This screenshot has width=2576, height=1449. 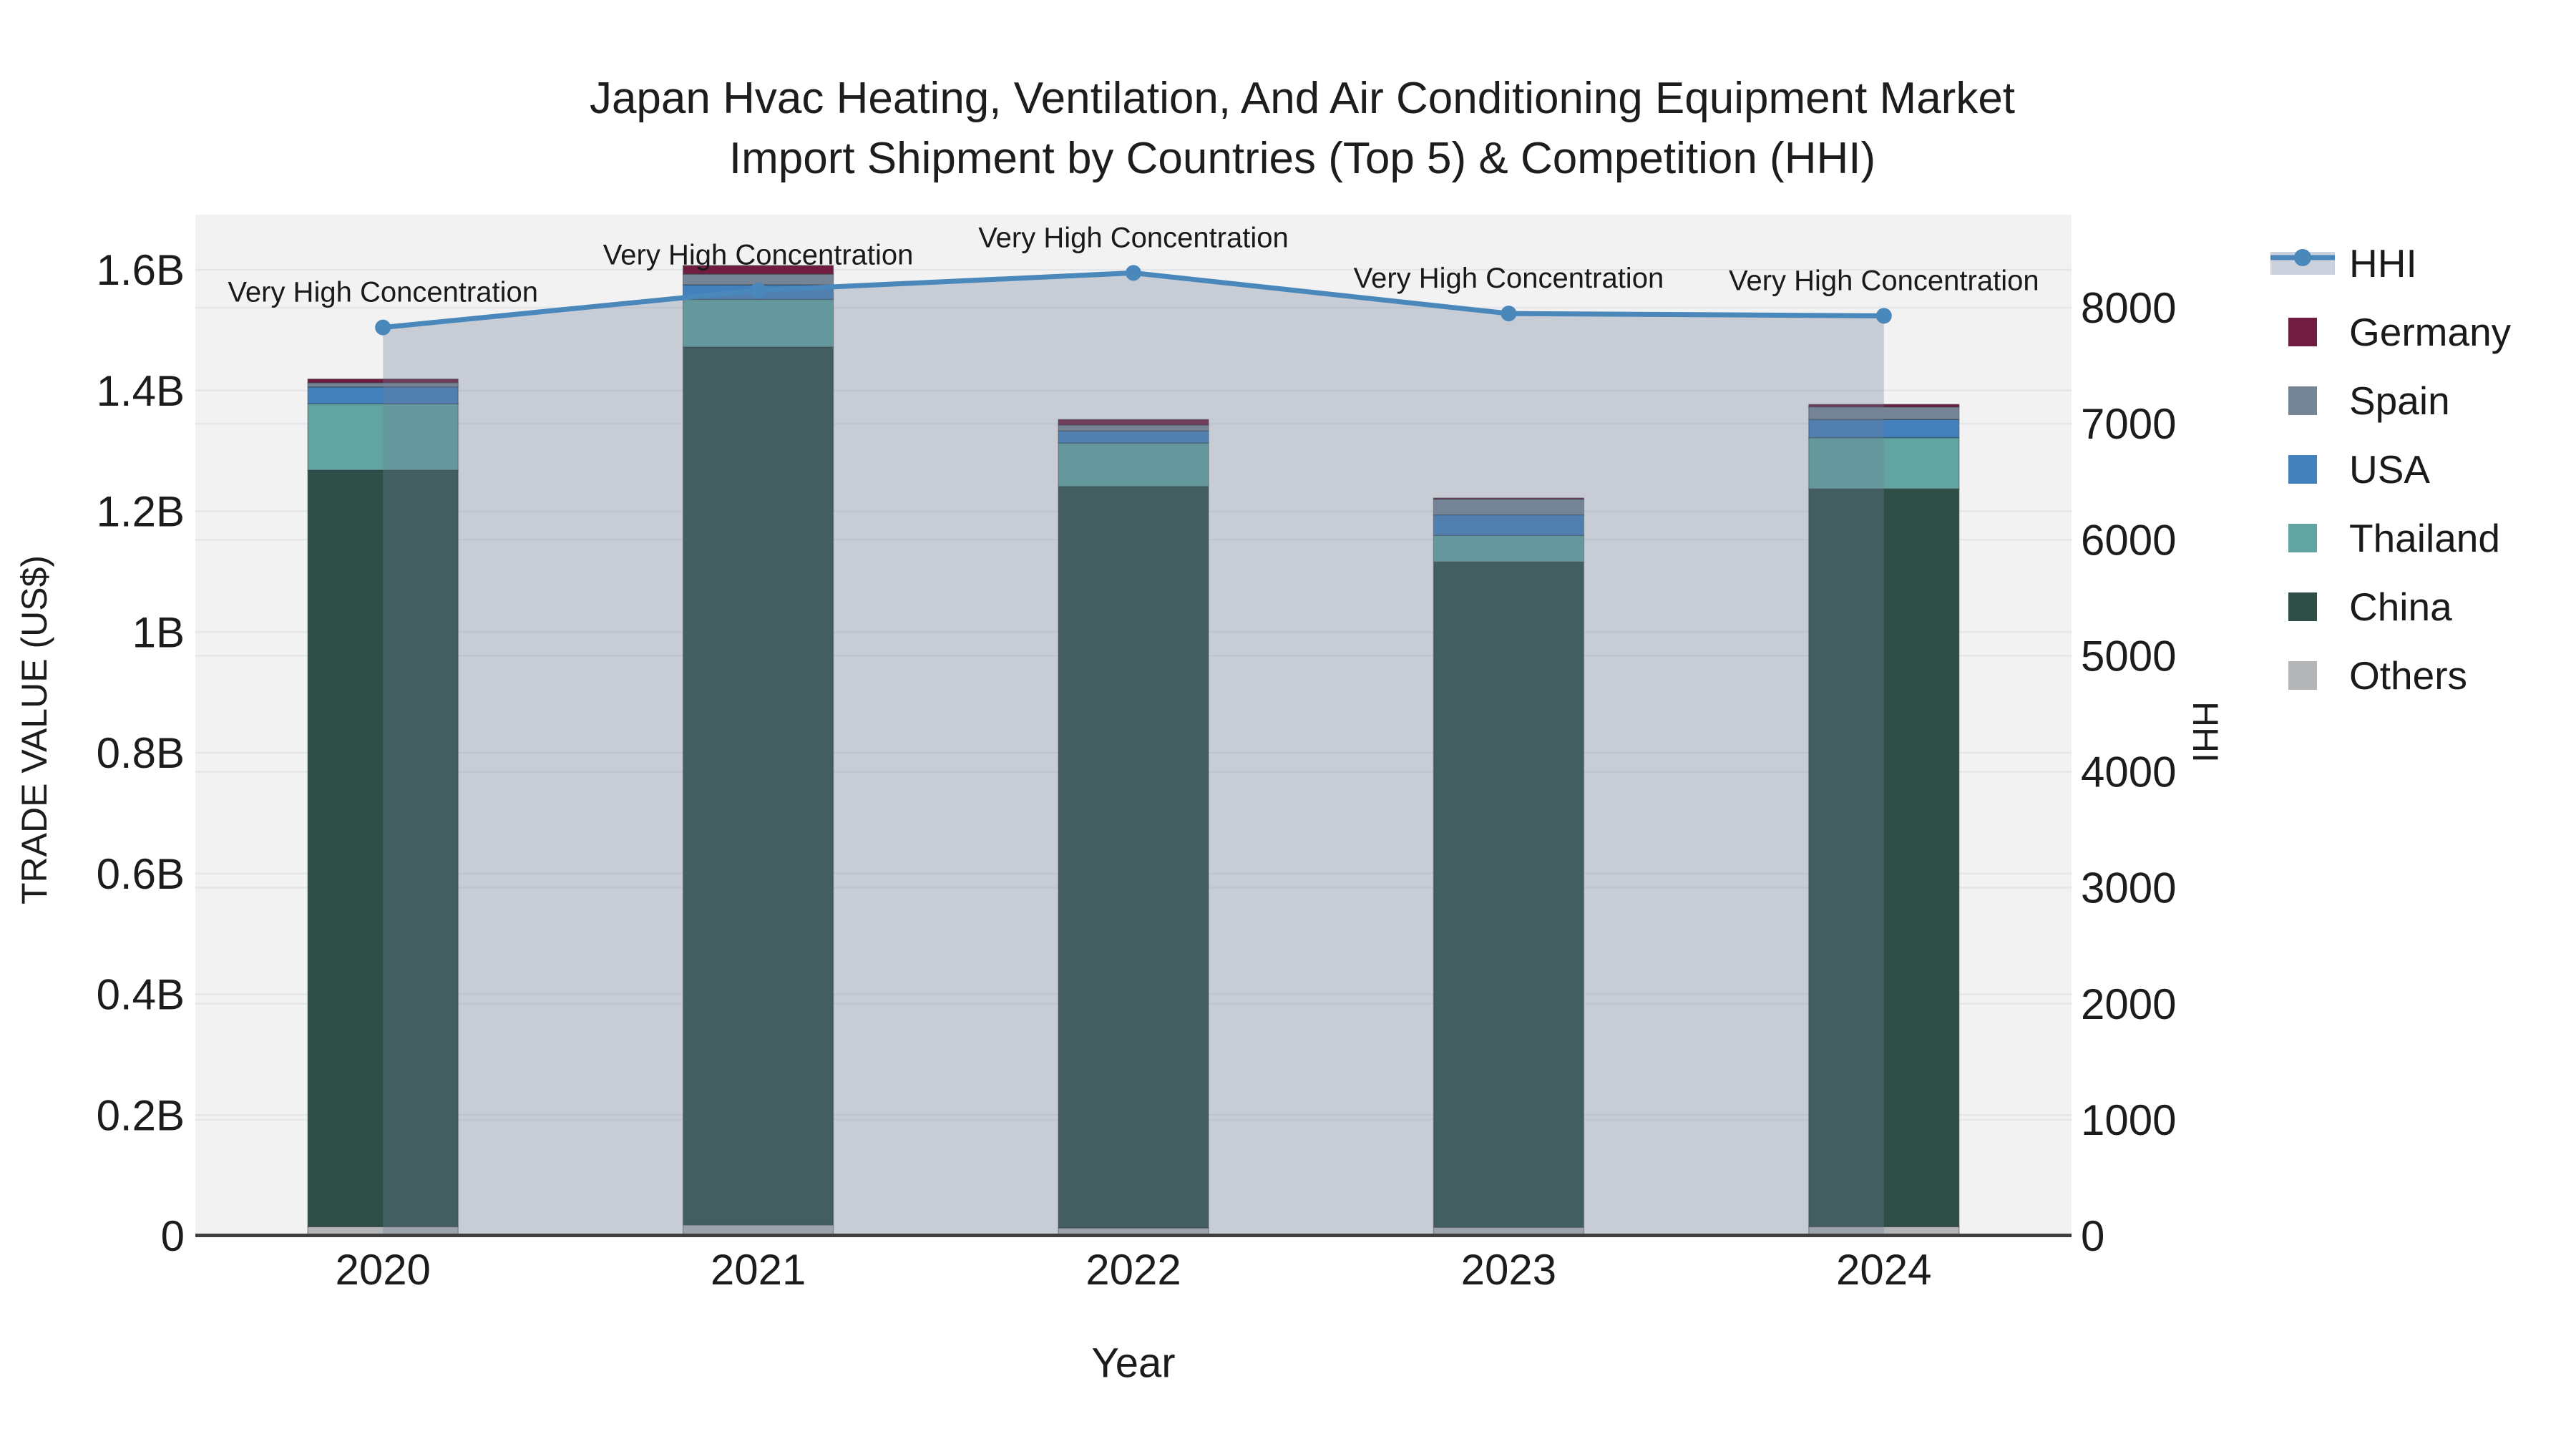 What do you see at coordinates (173, 1236) in the screenshot?
I see `y-left-tick-0: 0` at bounding box center [173, 1236].